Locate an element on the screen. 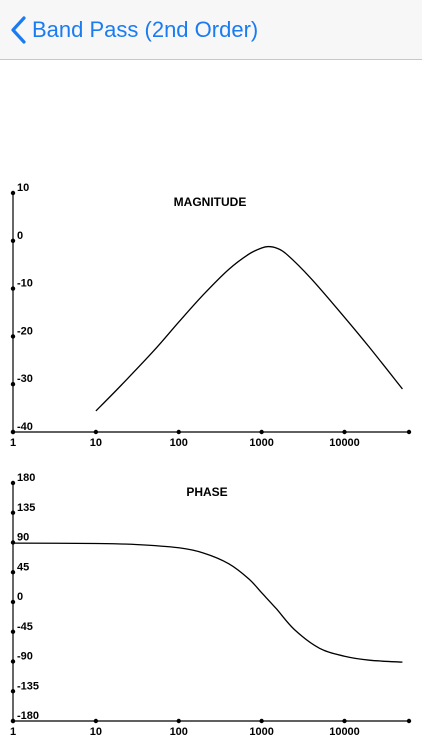 The image size is (422, 750). y-tick-label: 45 is located at coordinates (23, 567).